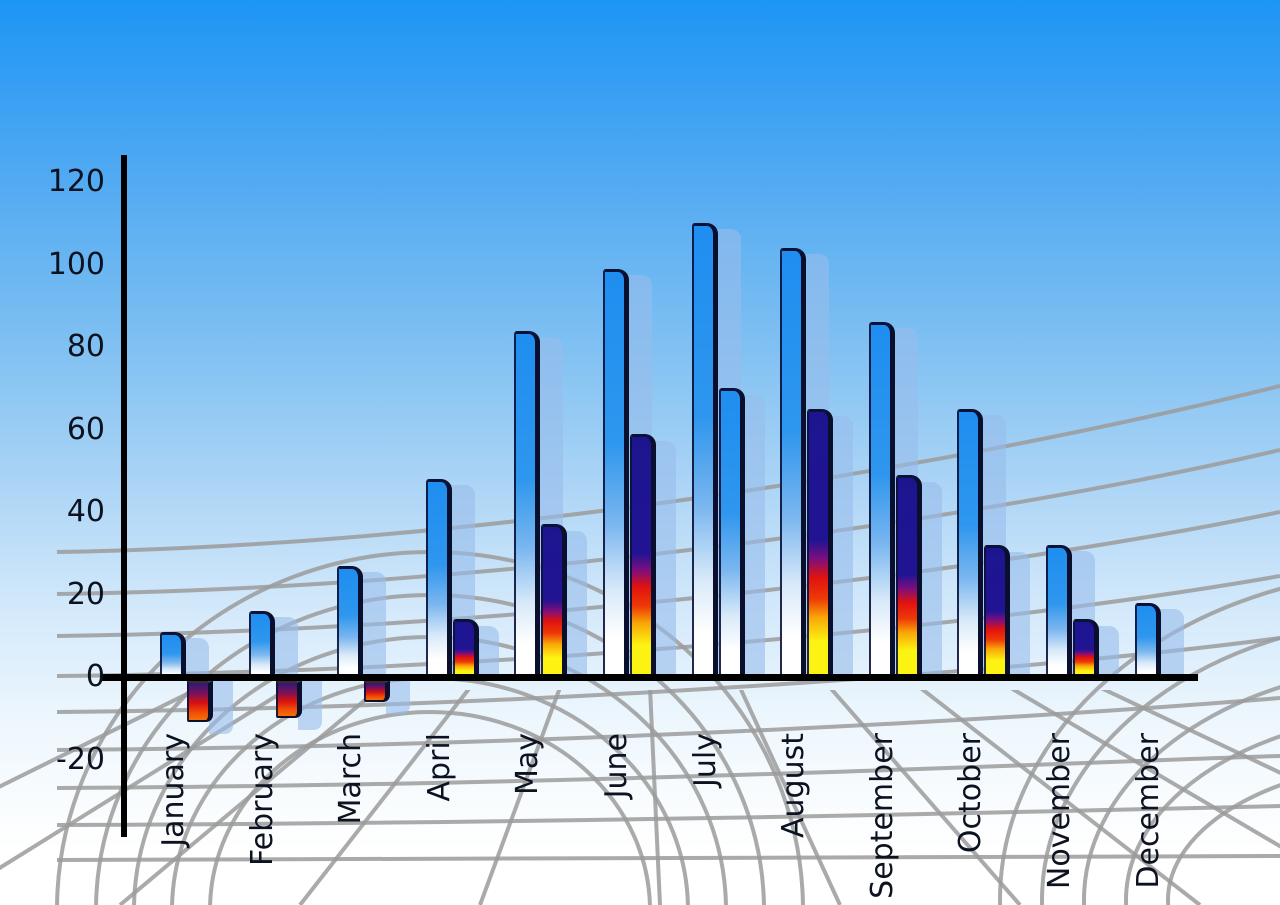  What do you see at coordinates (616, 473) in the screenshot?
I see `bar-june-primary` at bounding box center [616, 473].